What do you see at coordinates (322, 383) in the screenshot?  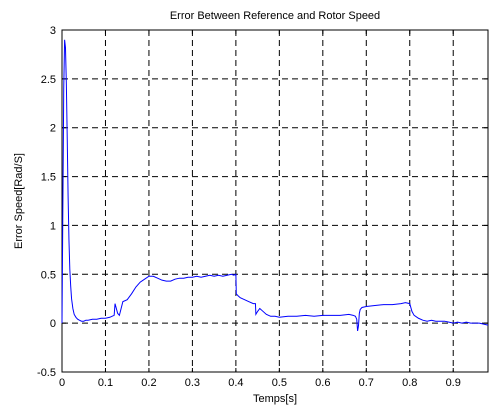 I see `x-tick-label: 0.6` at bounding box center [322, 383].